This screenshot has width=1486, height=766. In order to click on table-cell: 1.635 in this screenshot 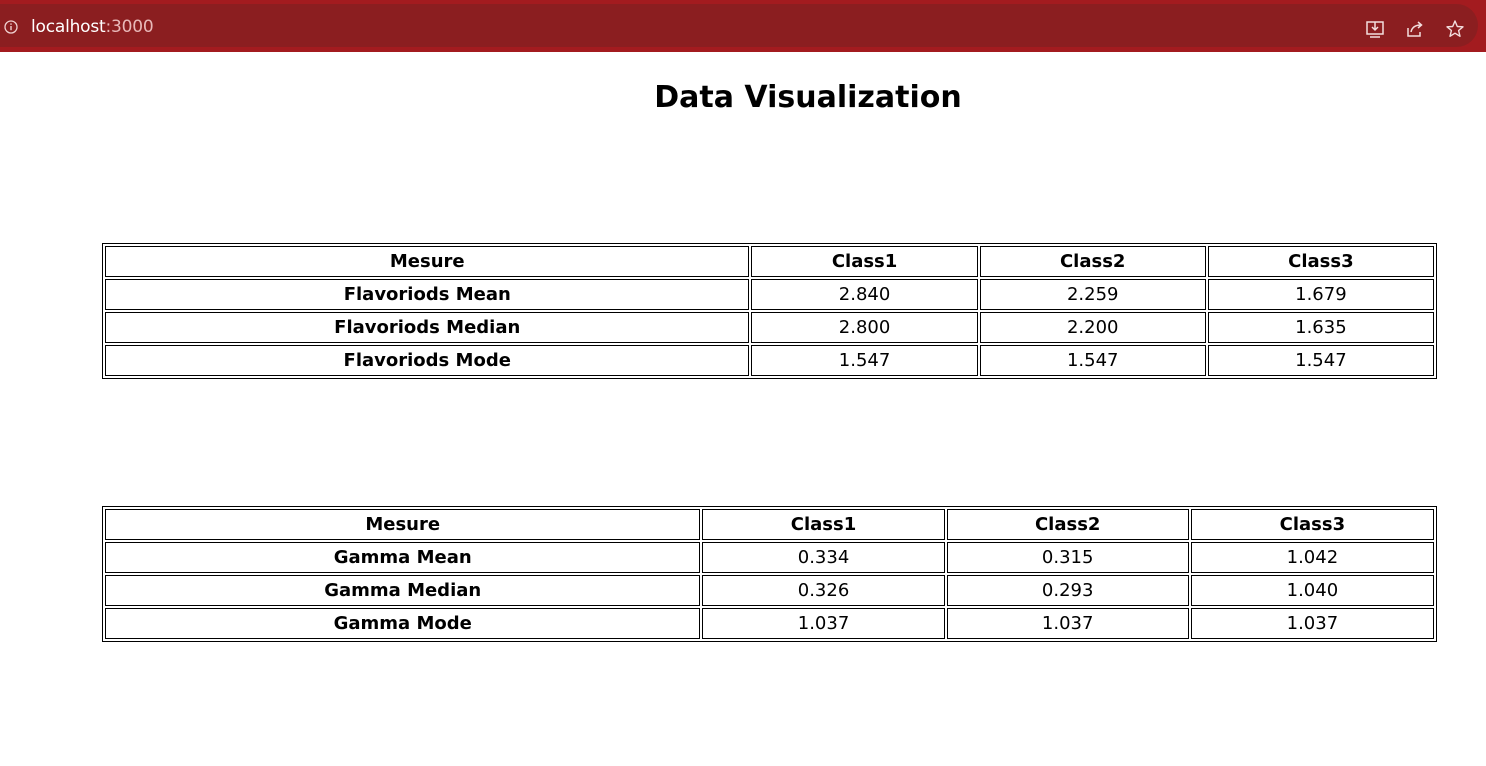, I will do `click(1320, 327)`.